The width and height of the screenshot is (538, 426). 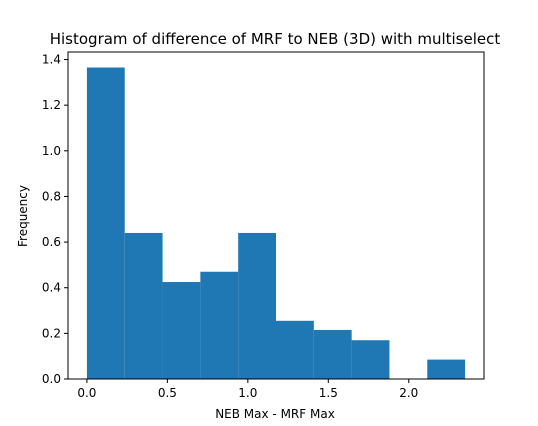 I want to click on y-tick-label: 0.6, so click(x=51, y=242).